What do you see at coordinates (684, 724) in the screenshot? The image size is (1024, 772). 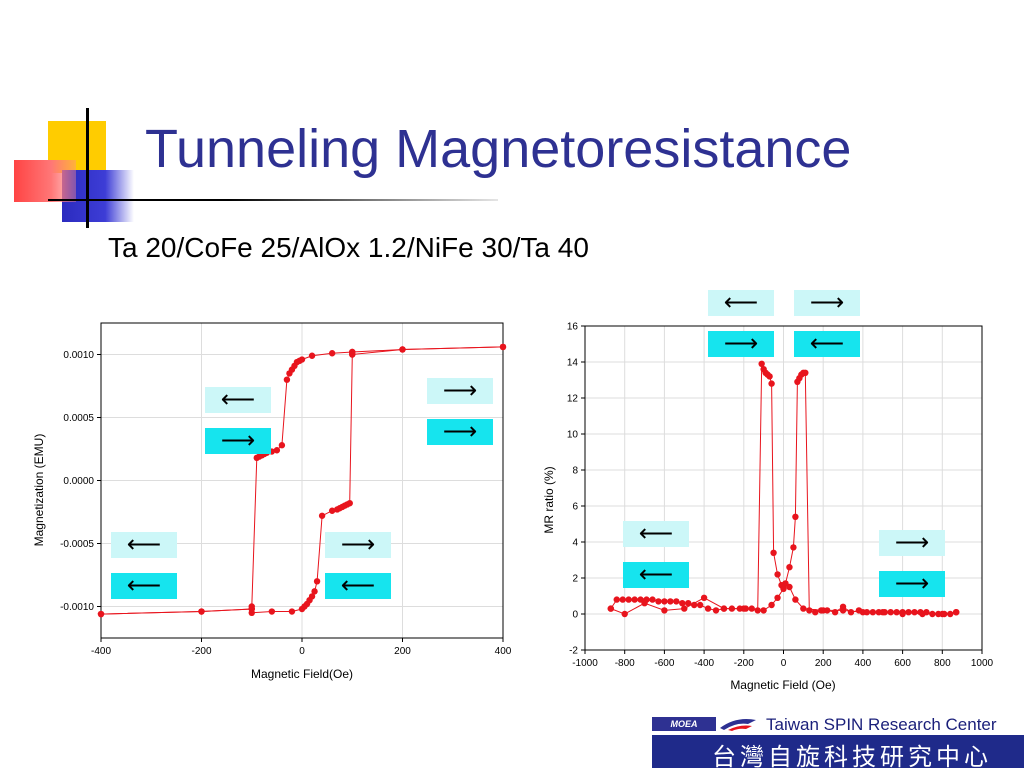 I see `moea-logo: MOEA` at bounding box center [684, 724].